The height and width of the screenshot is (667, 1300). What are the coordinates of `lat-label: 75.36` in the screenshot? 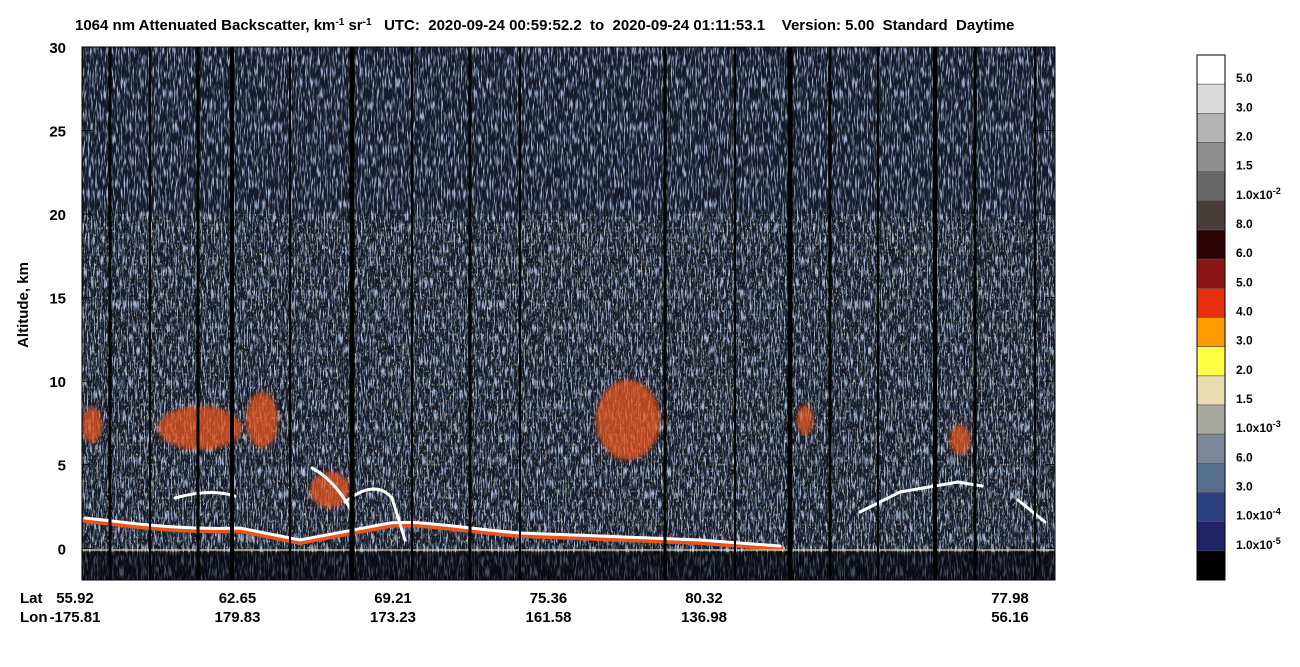 It's located at (549, 598).